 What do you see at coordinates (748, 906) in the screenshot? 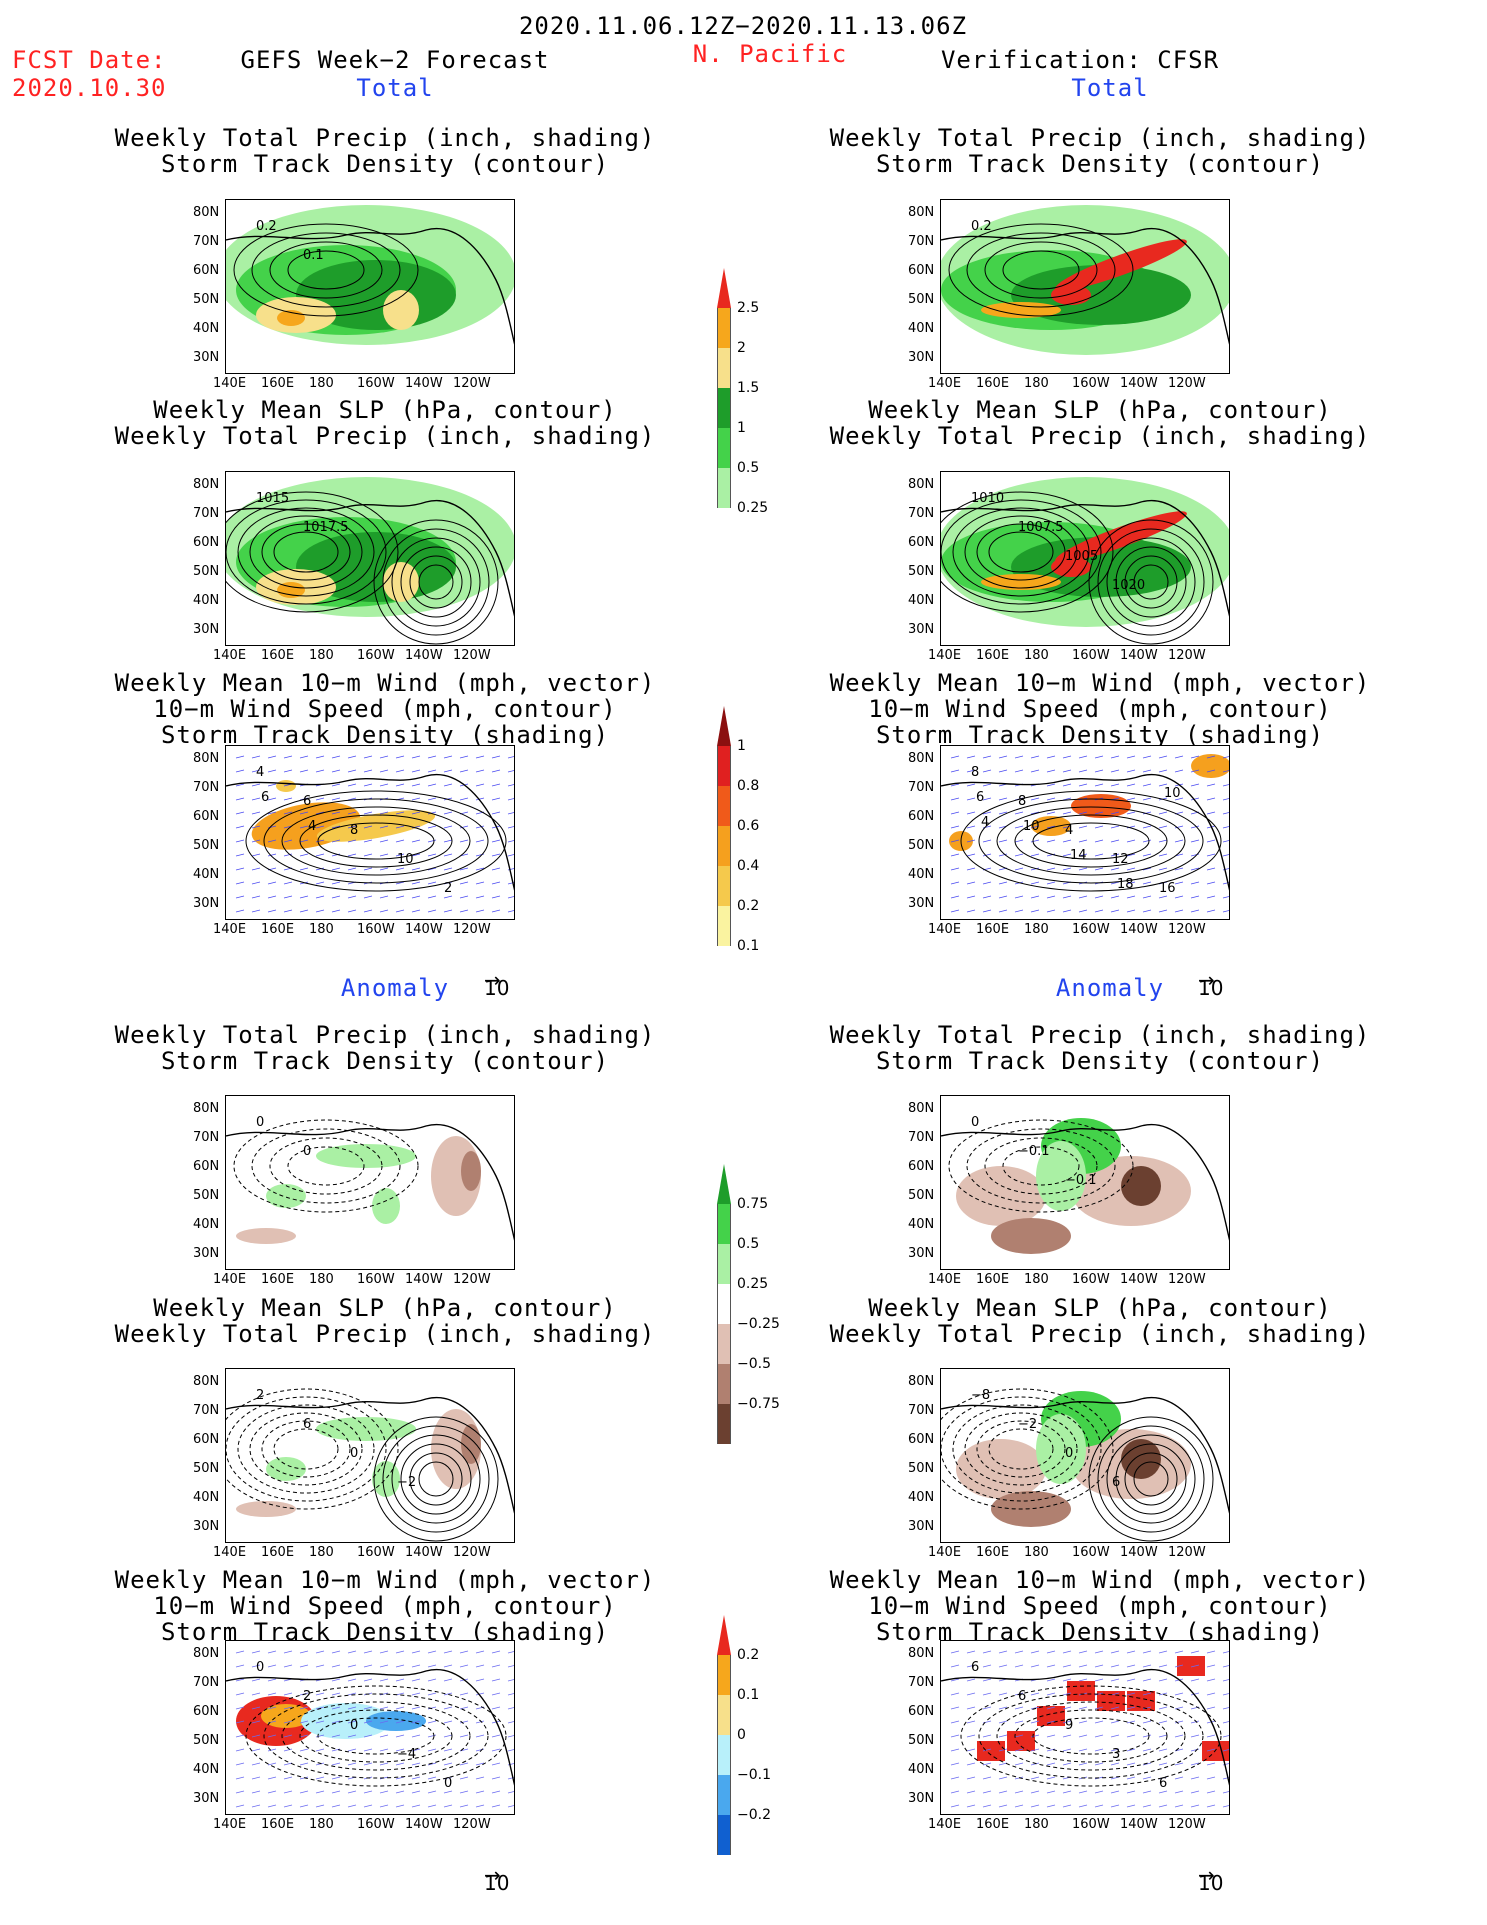
I see `colorbar-storm-density-label: 0.2` at bounding box center [748, 906].